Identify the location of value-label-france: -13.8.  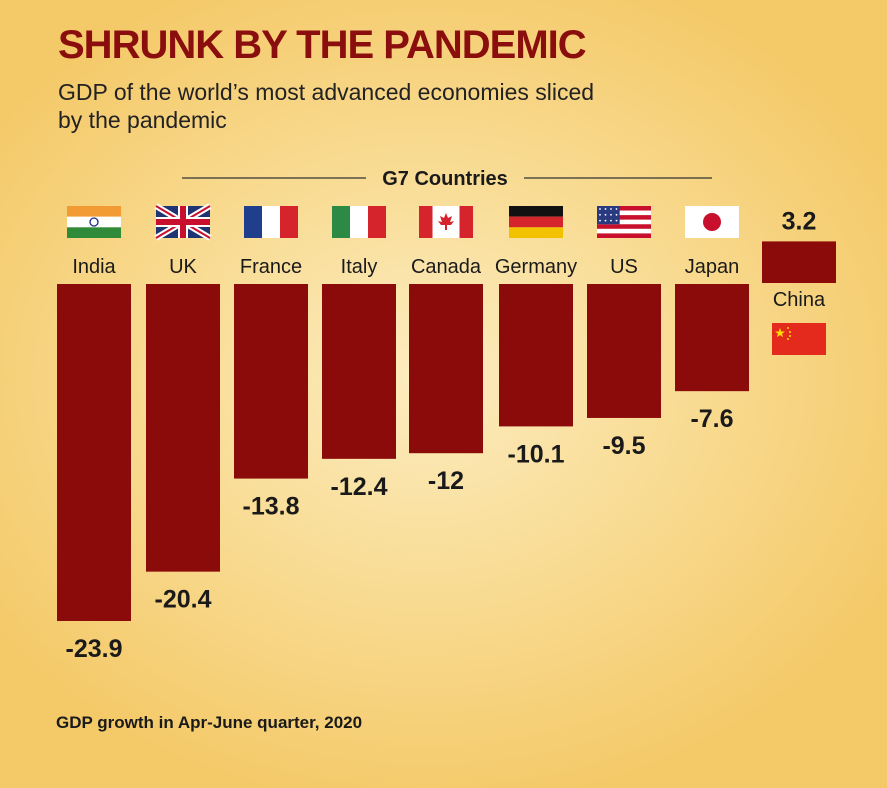
(271, 507).